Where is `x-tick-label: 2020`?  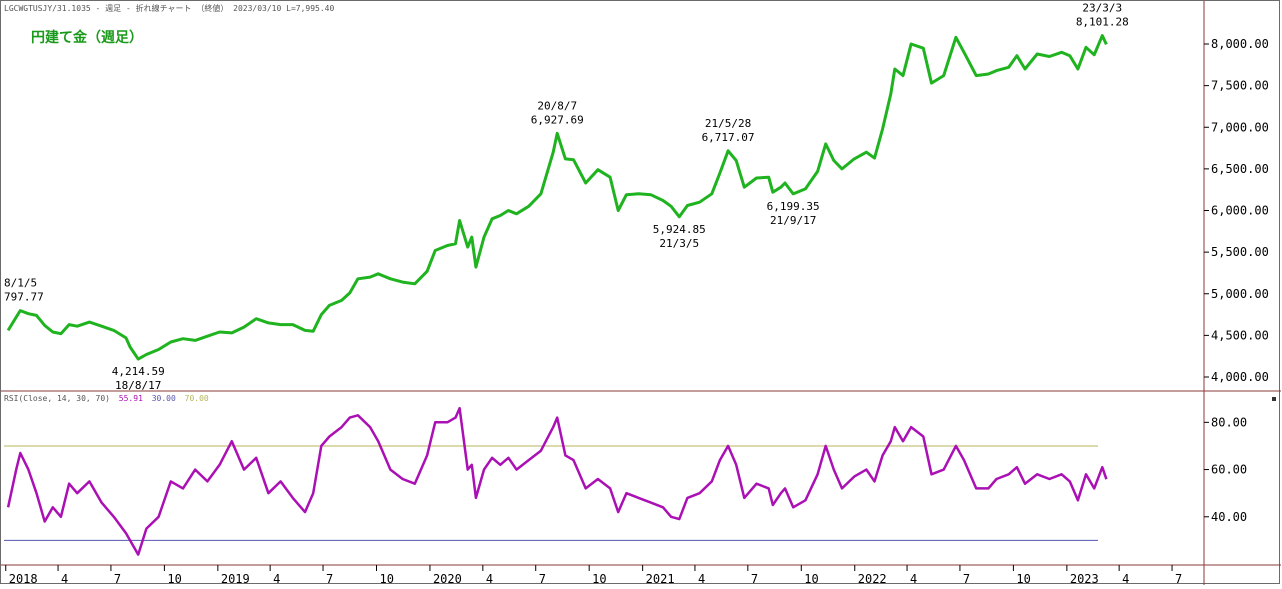
x-tick-label: 2020 is located at coordinates (447, 578).